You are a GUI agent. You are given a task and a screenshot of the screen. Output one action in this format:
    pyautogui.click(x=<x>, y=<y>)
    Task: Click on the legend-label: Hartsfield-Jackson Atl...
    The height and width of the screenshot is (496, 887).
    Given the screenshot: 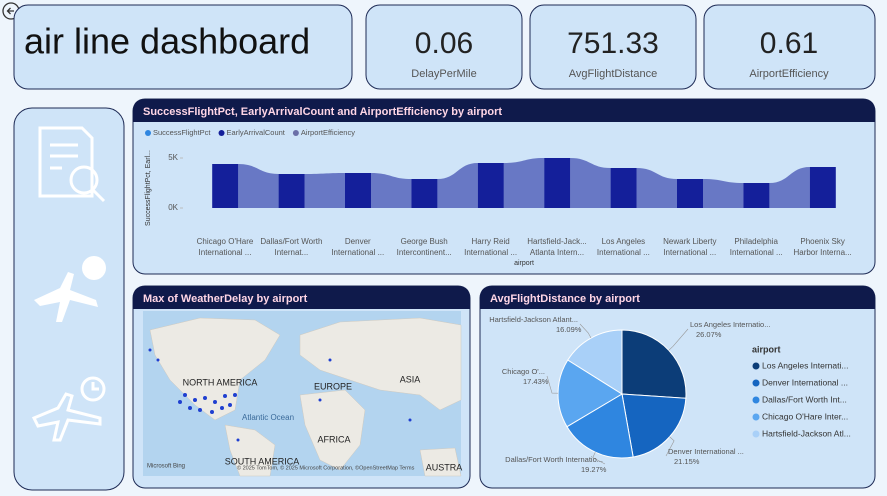 What is the action you would take?
    pyautogui.click(x=806, y=433)
    